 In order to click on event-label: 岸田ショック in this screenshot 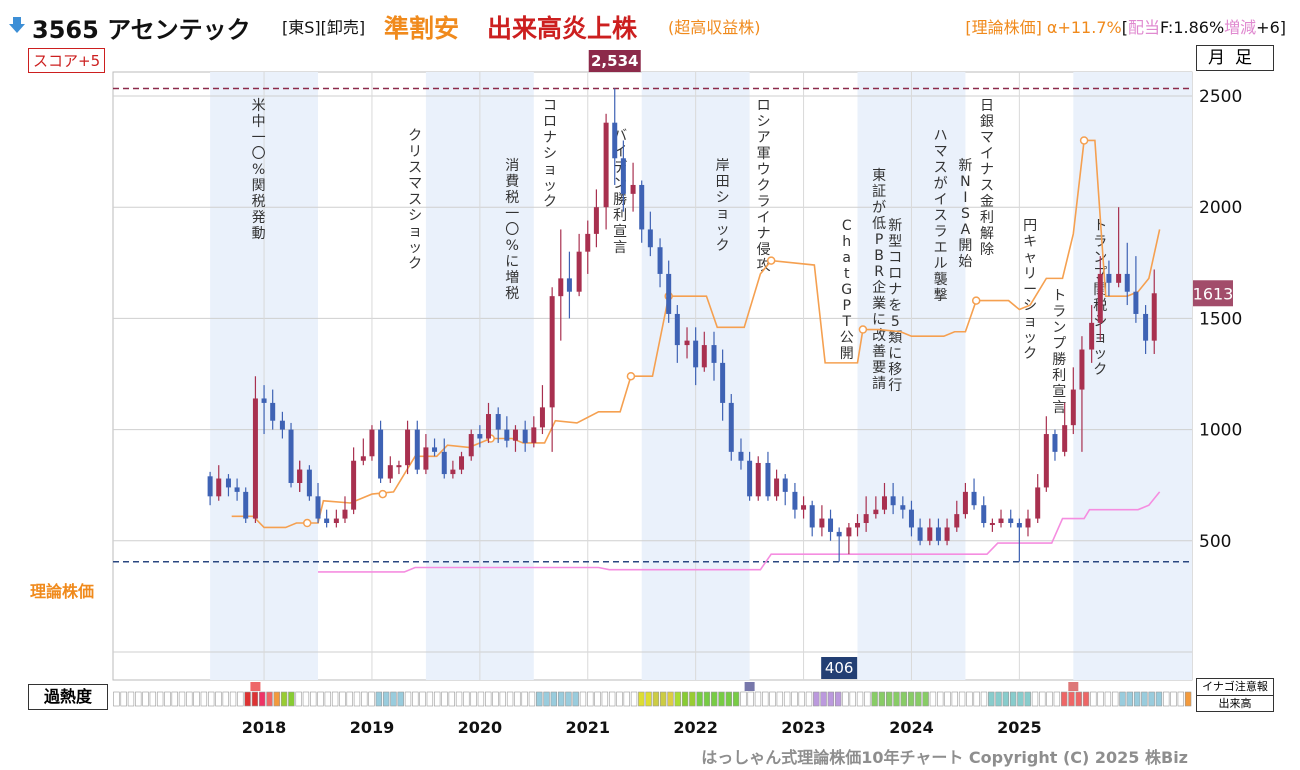, I will do `click(723, 206)`.